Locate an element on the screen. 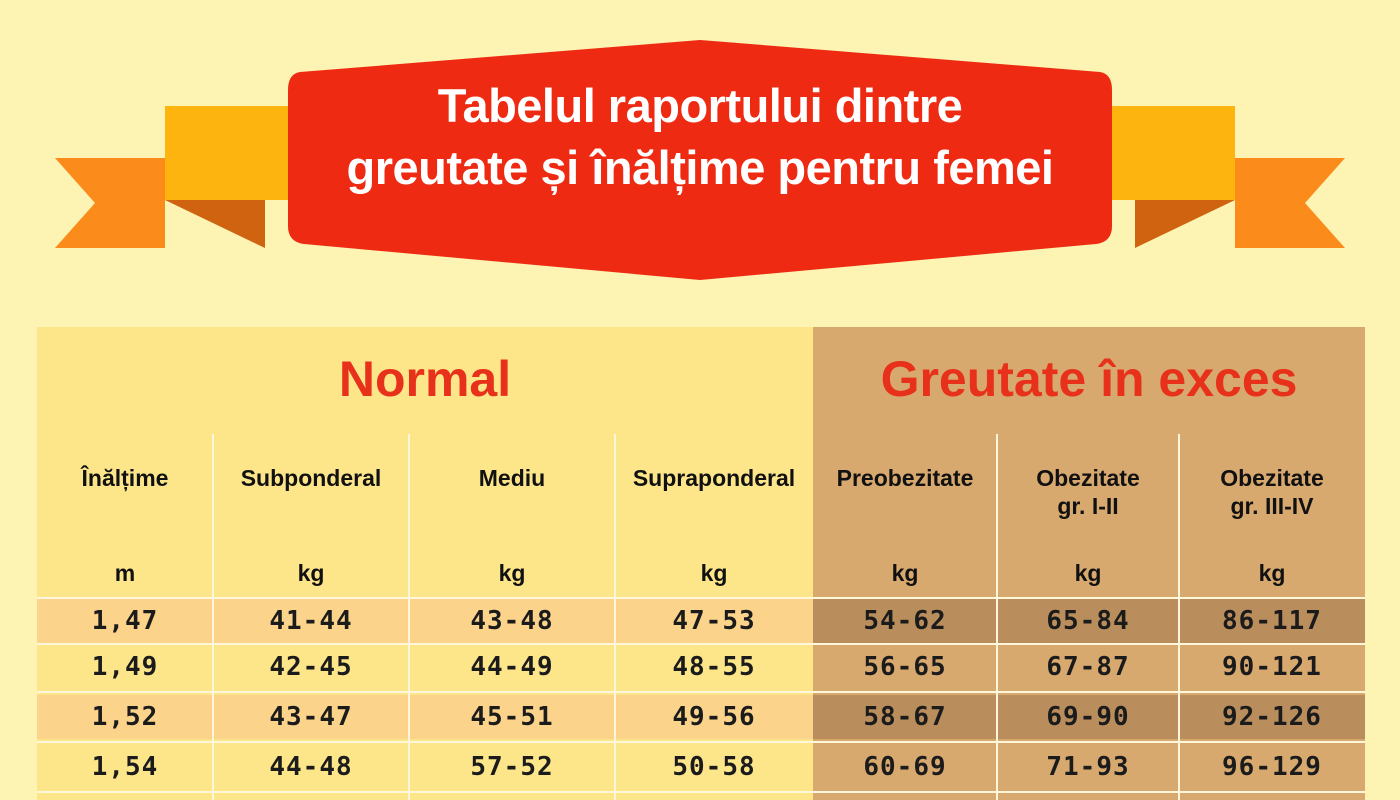 Image resolution: width=1400 pixels, height=800 pixels. table-cell: 67-87 is located at coordinates (1088, 667).